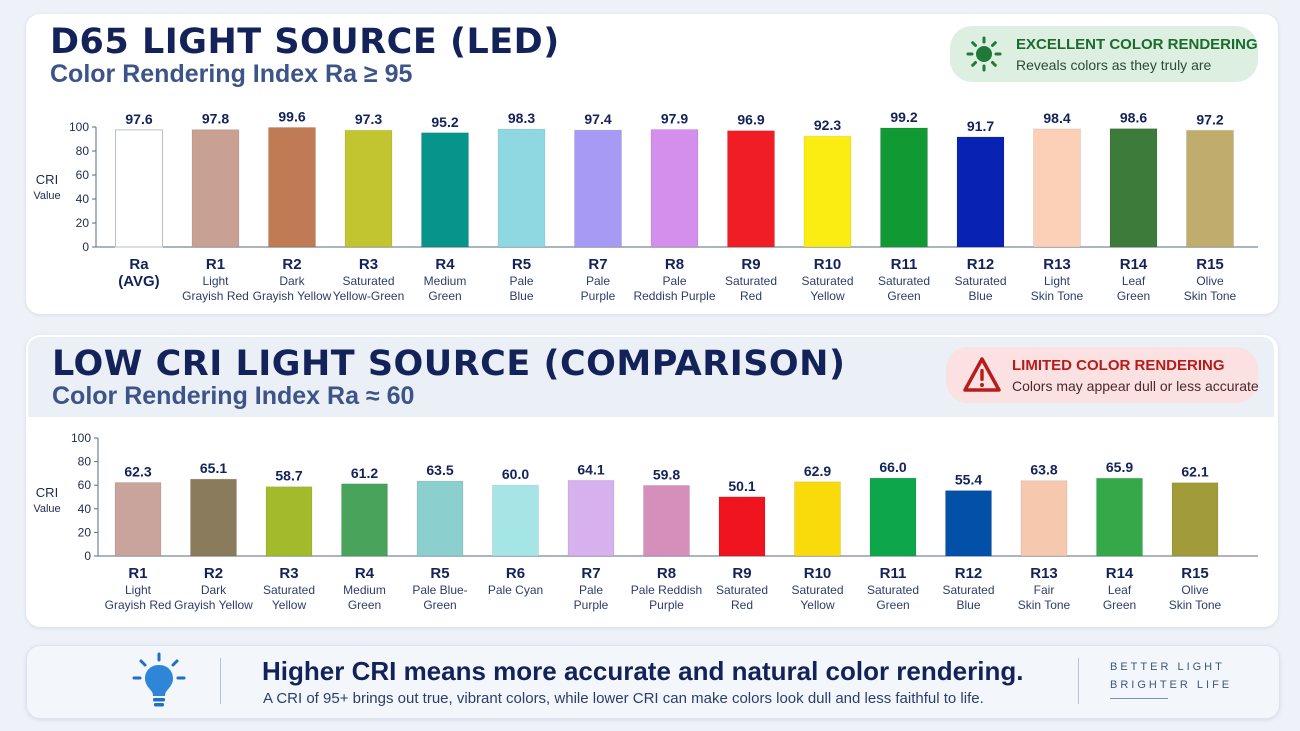  I want to click on category-code-label: R1, so click(215, 264).